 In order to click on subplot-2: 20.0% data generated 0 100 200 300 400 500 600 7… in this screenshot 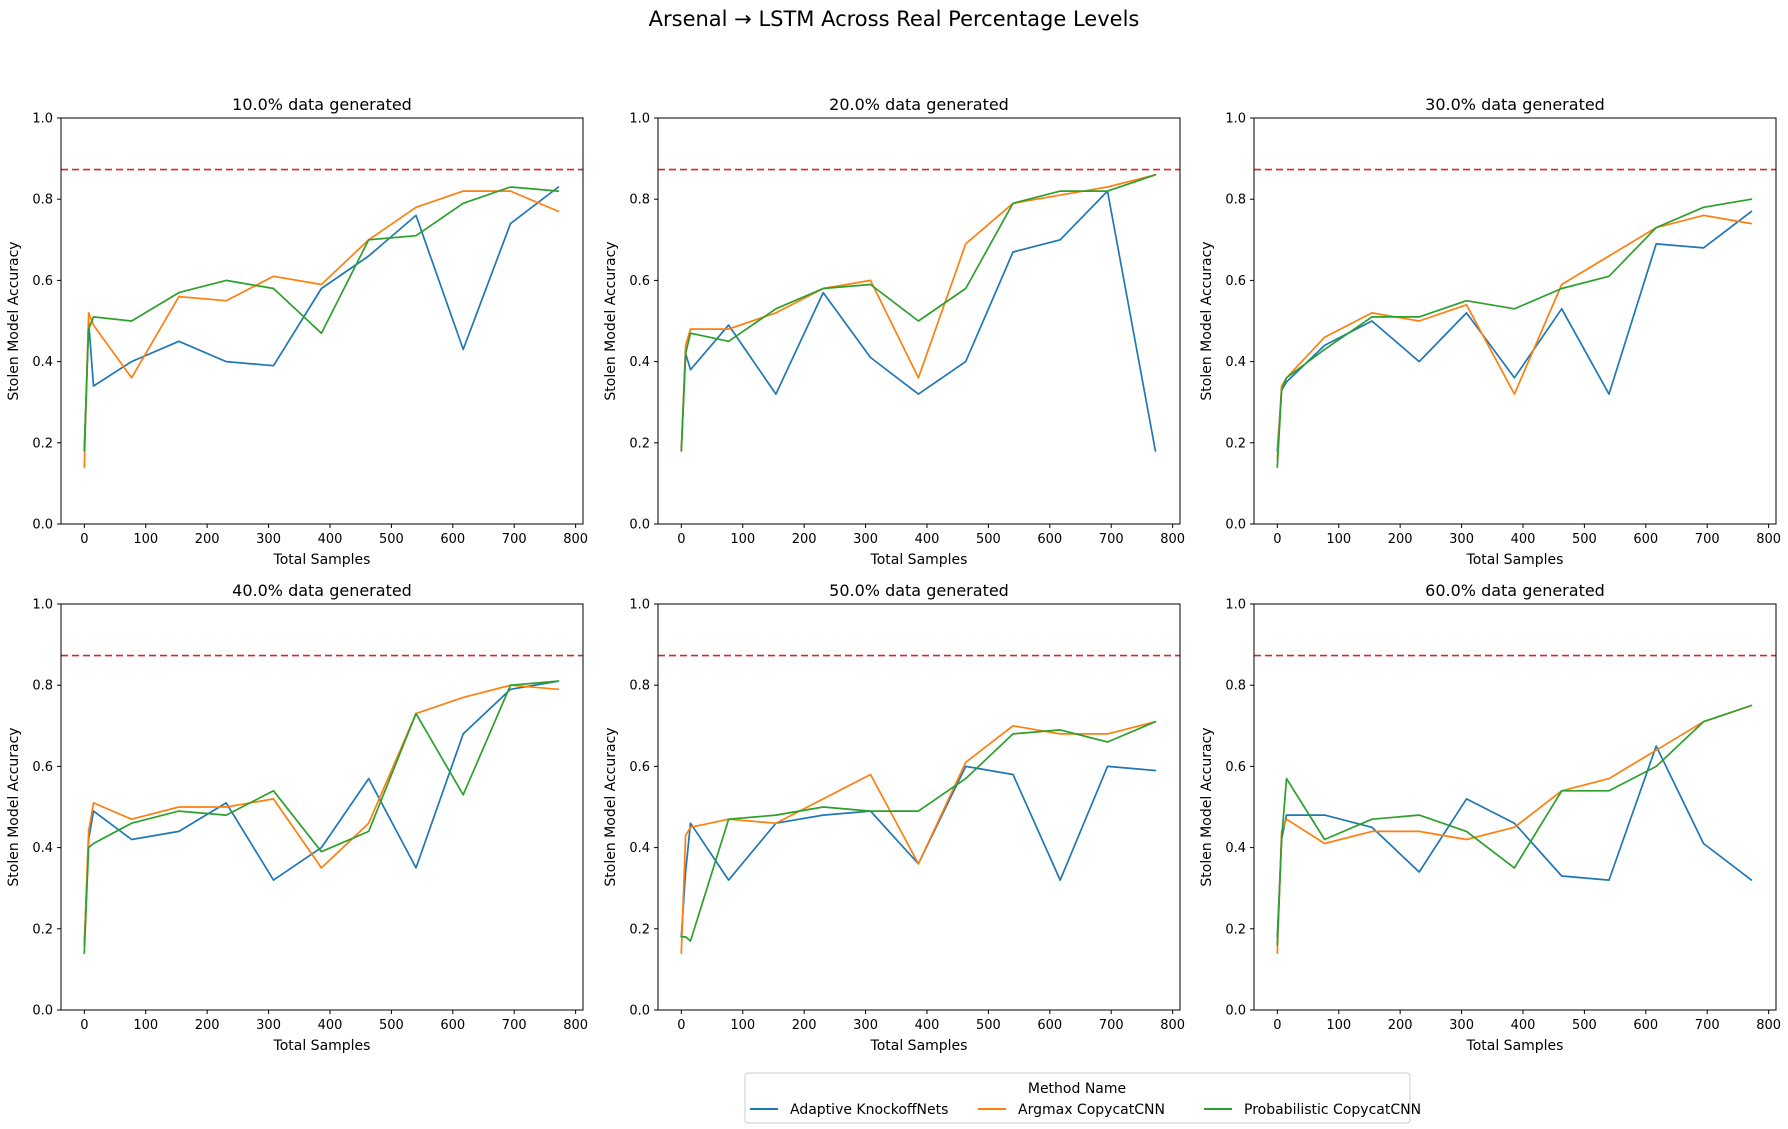, I will do `click(894, 331)`.